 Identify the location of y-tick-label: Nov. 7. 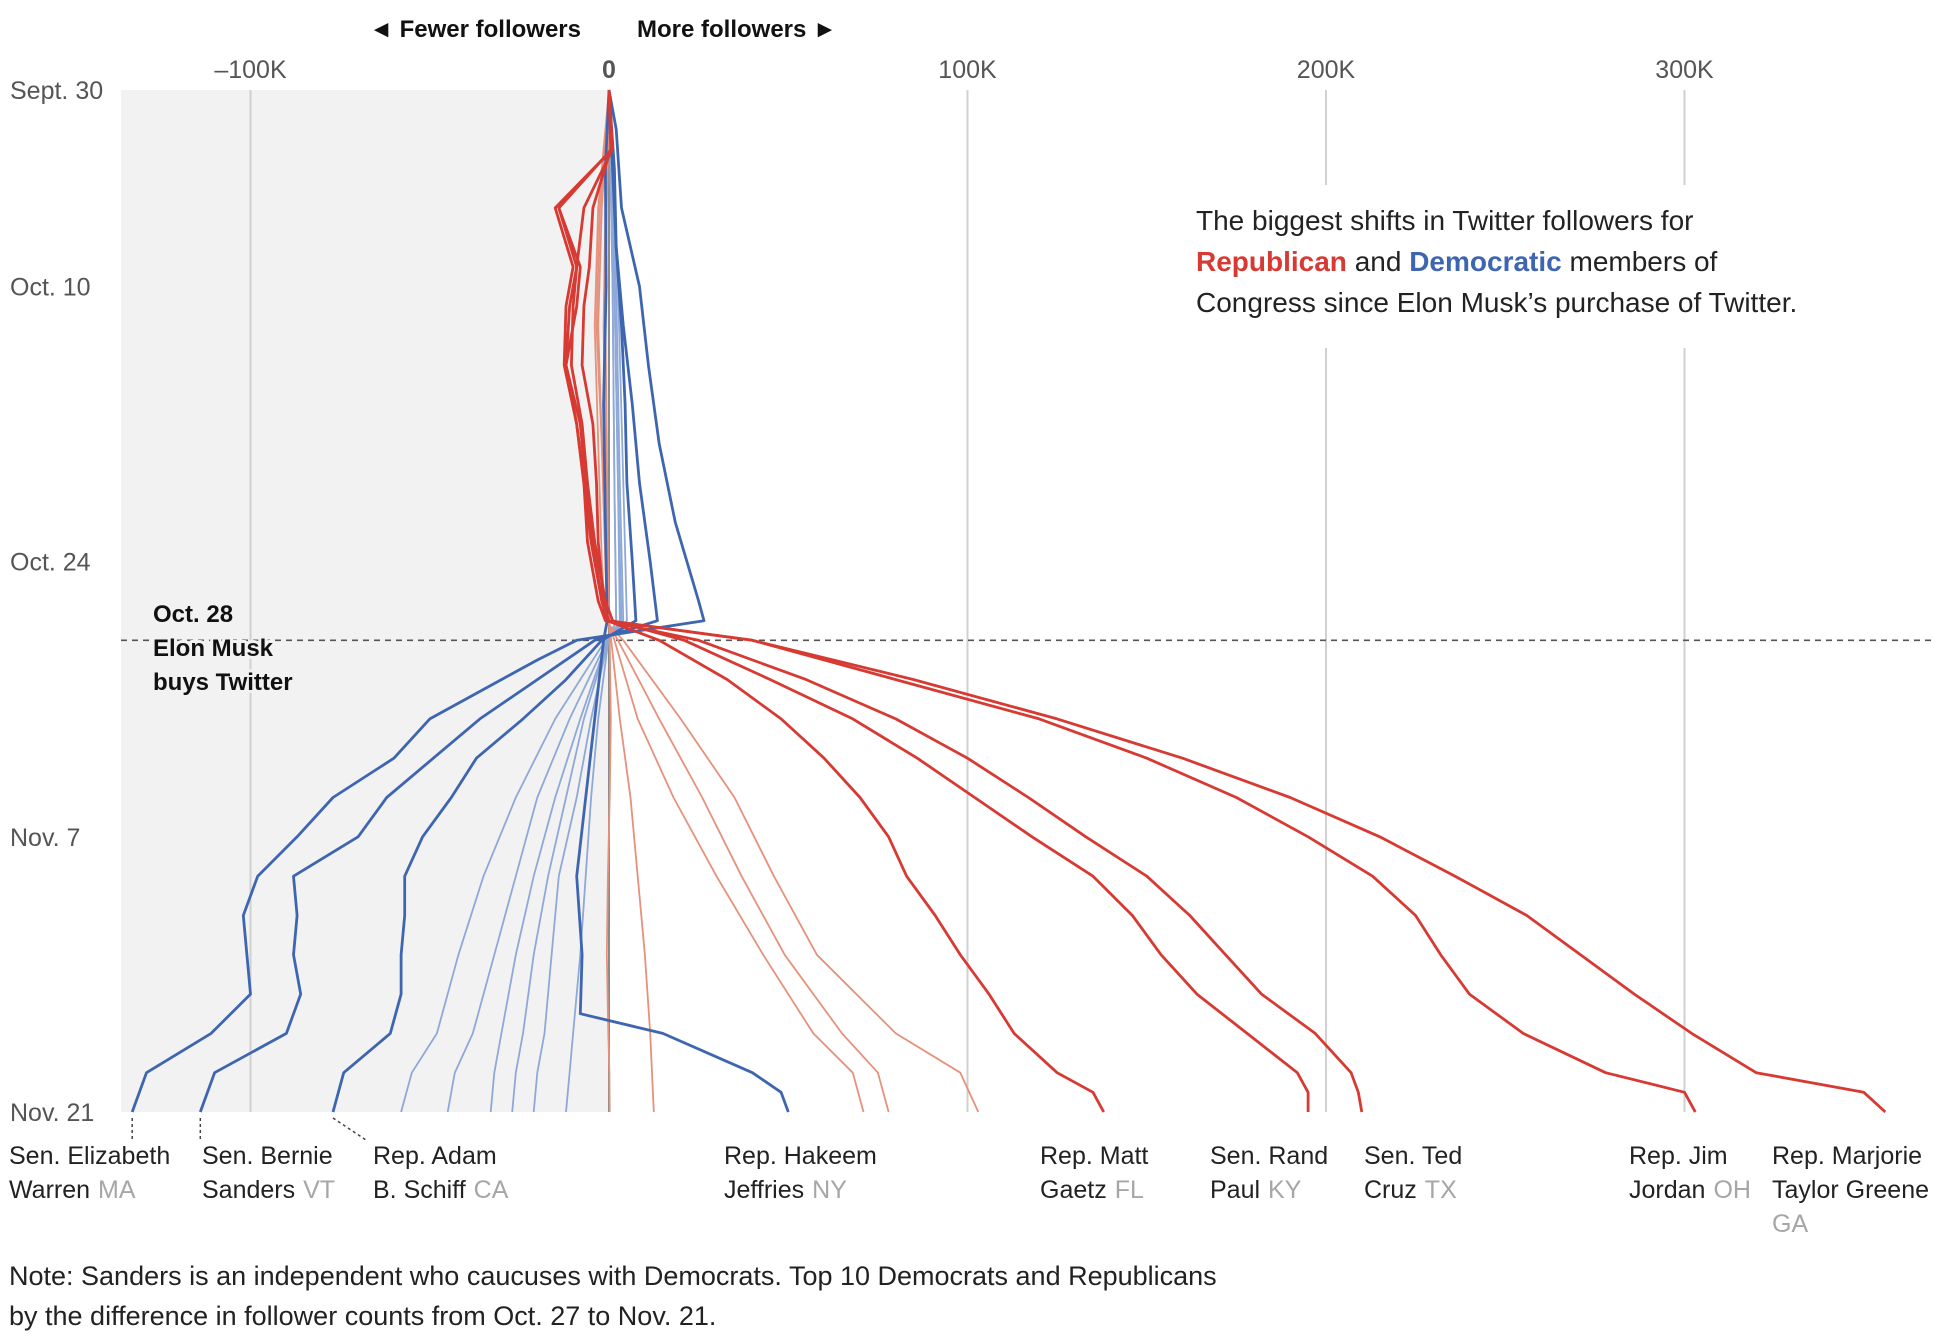
(45, 838).